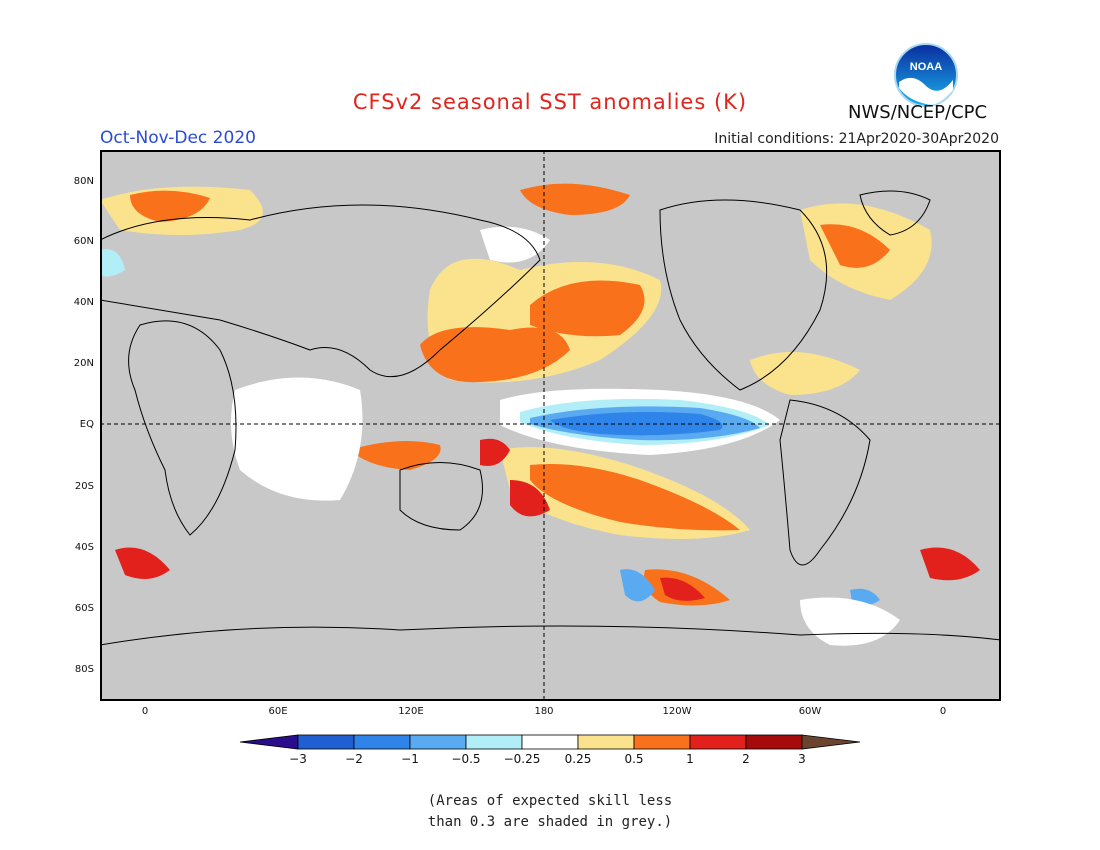 The image size is (1100, 850). I want to click on lon-label: 120E, so click(411, 711).